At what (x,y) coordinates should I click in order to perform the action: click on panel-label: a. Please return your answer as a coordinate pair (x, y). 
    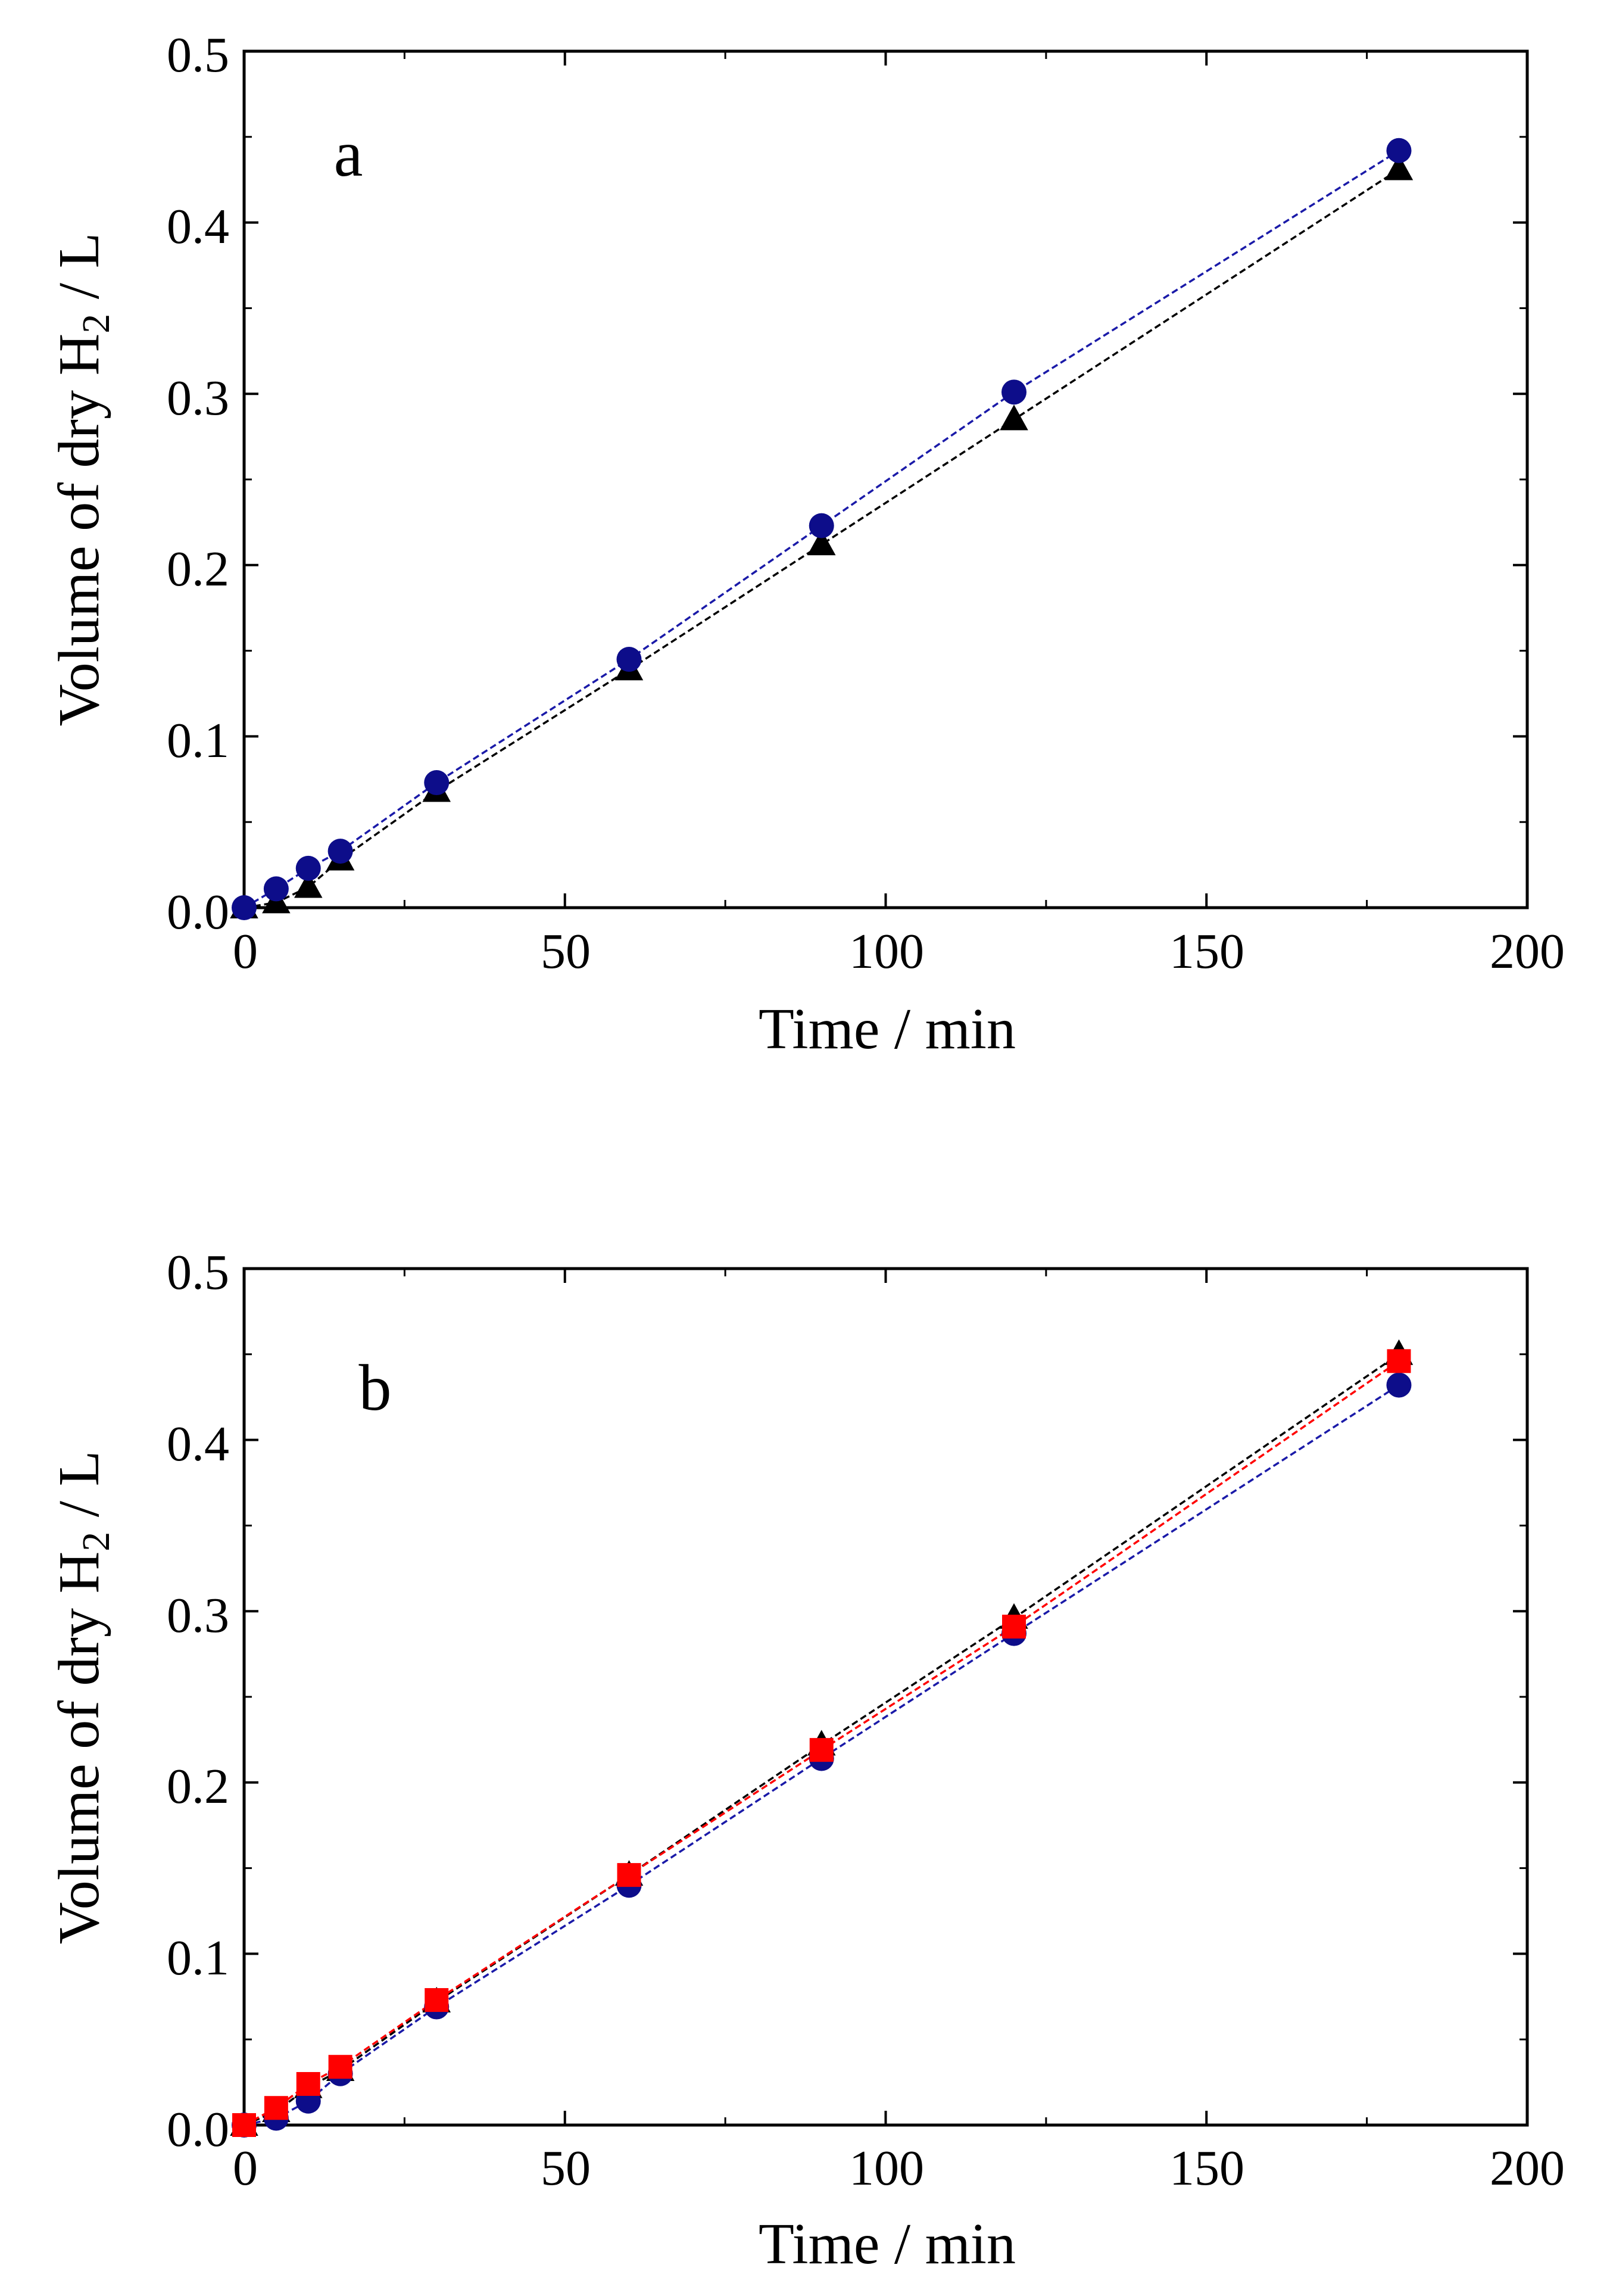
    Looking at the image, I should click on (348, 153).